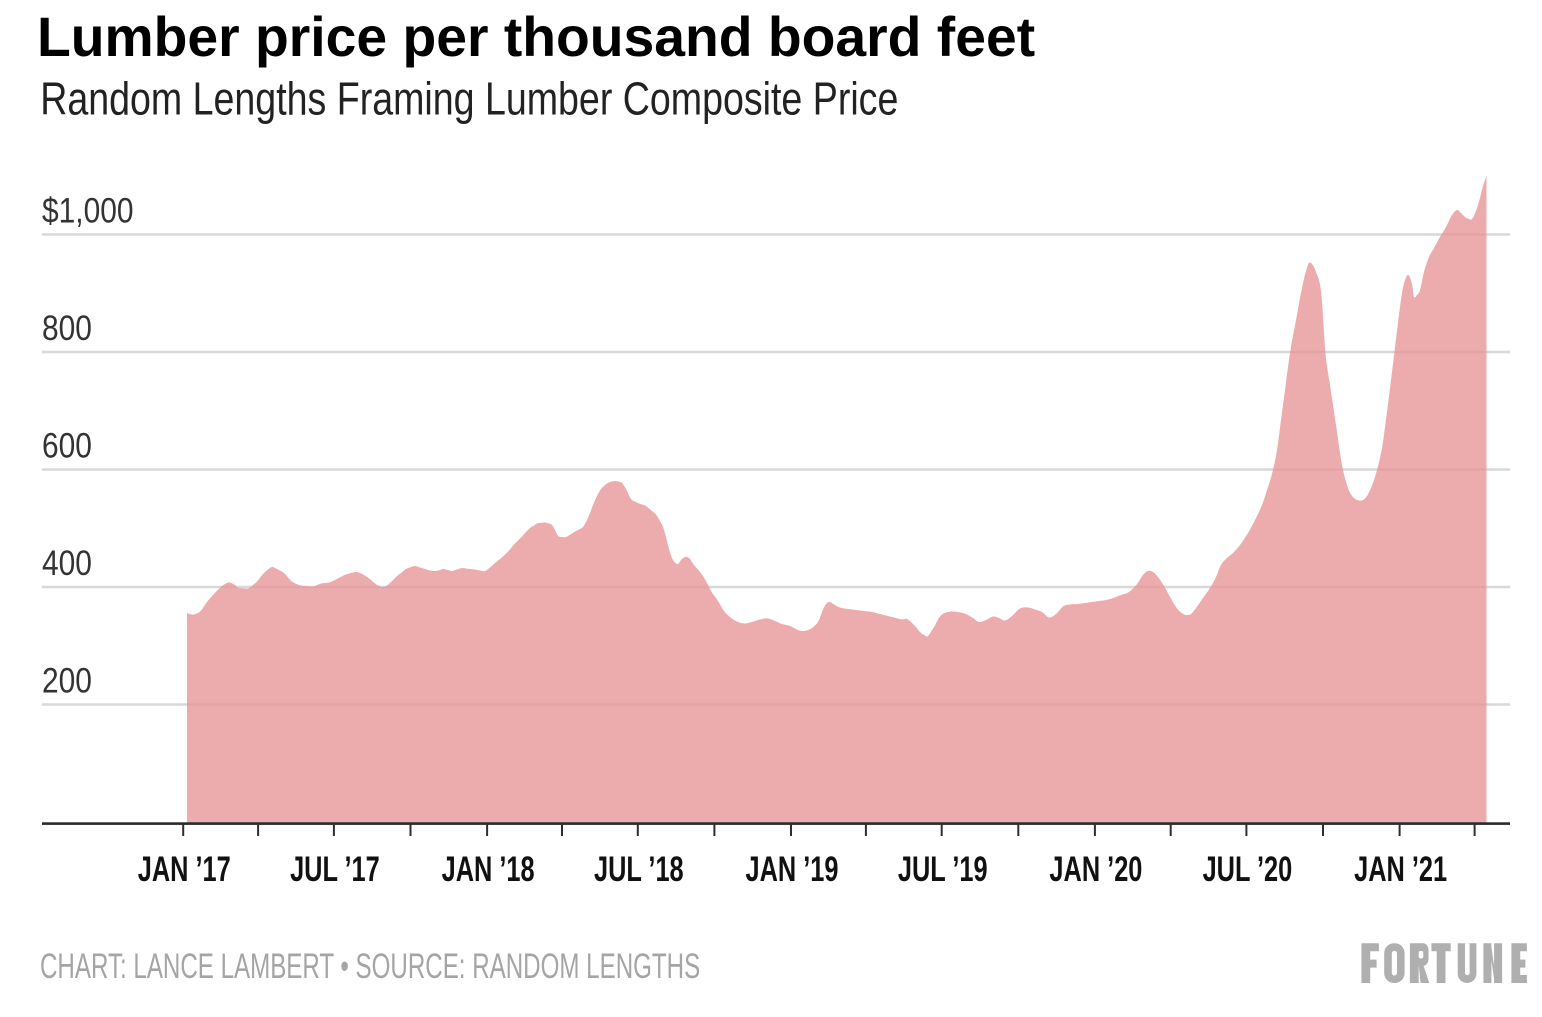  I want to click on svg-text: JUL ’17, so click(335, 869).